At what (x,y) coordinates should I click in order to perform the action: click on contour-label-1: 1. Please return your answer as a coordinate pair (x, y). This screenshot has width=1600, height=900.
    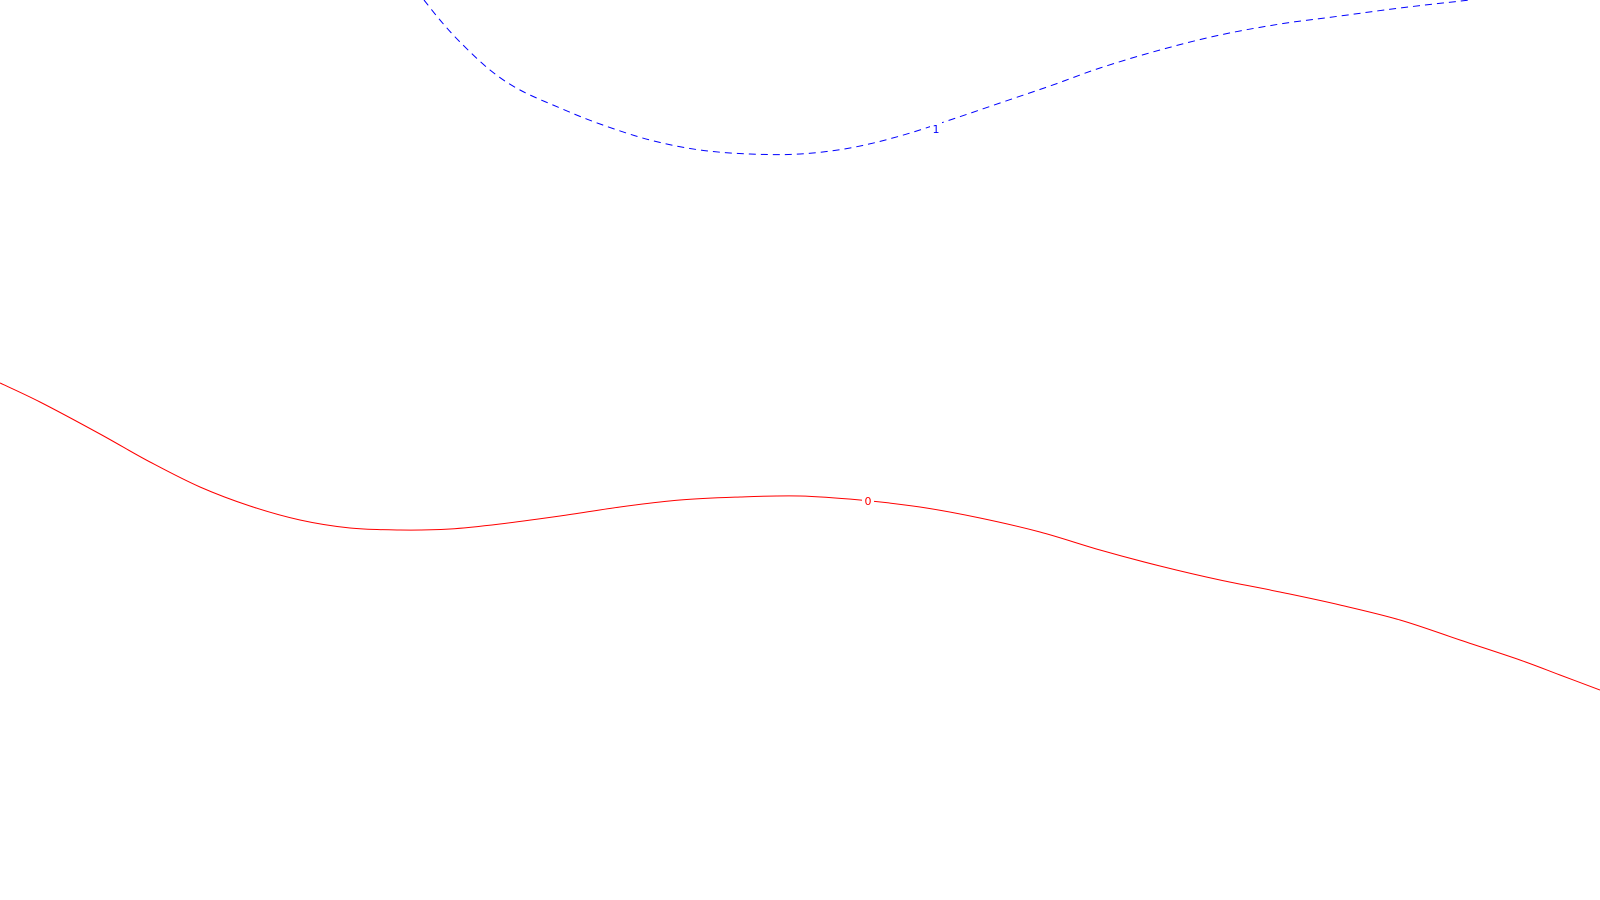
    Looking at the image, I should click on (936, 129).